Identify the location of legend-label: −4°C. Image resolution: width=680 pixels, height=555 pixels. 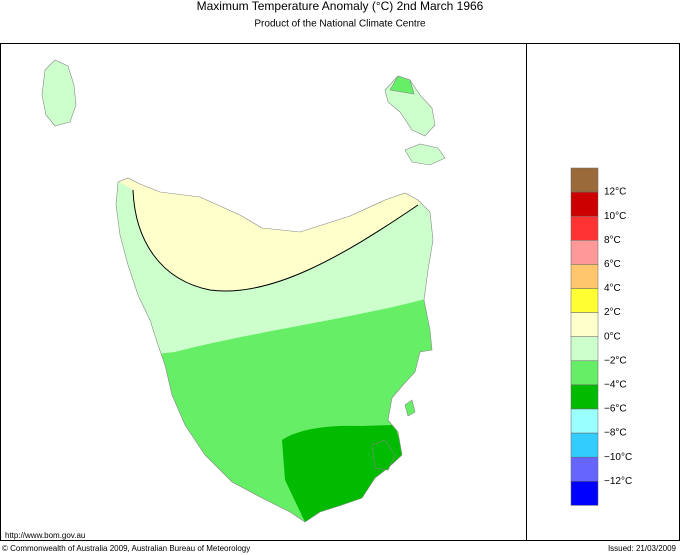
(615, 385).